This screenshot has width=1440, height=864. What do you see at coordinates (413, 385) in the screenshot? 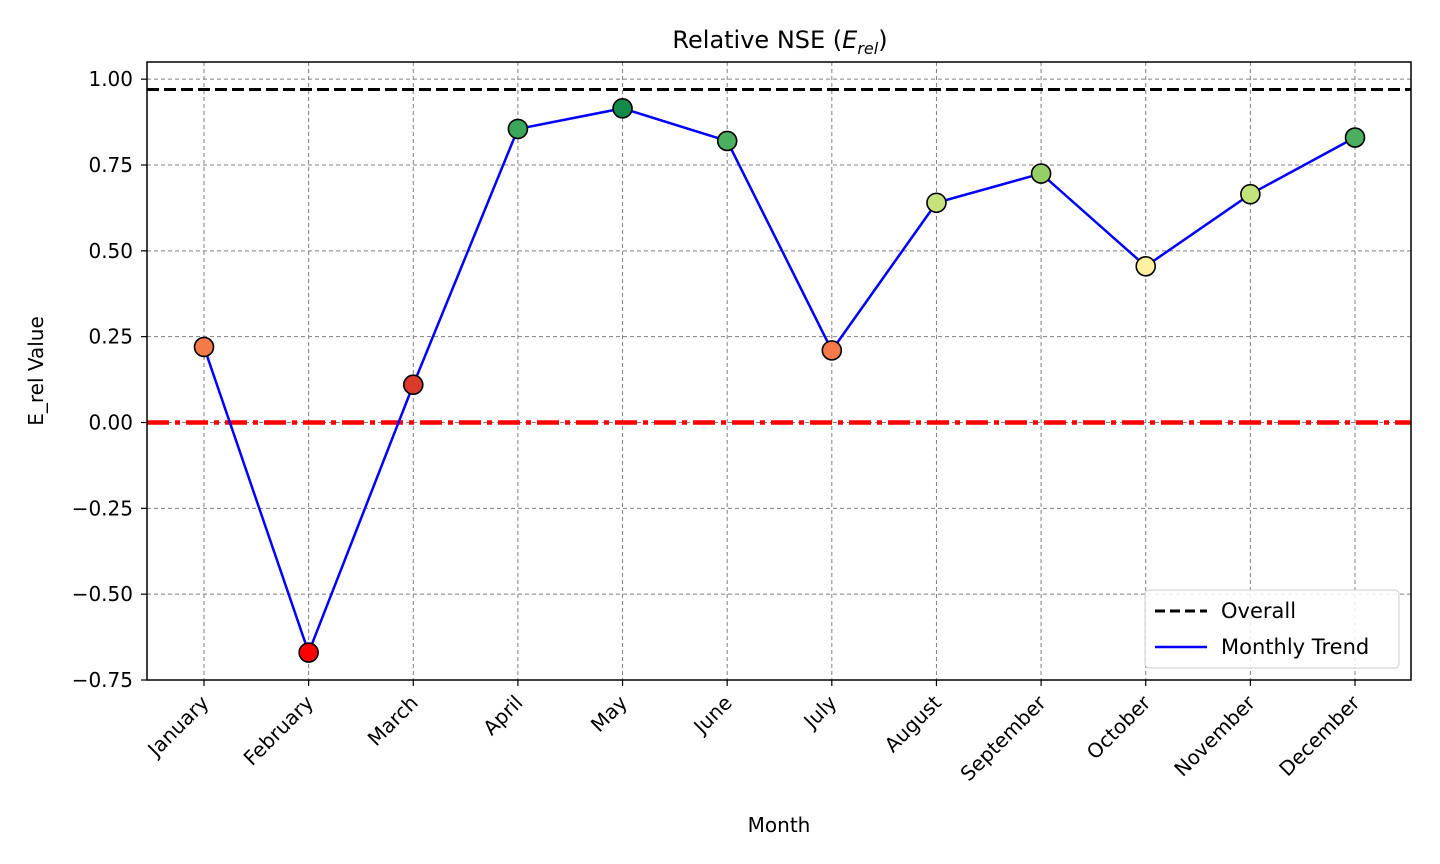
I see `data-point-march` at bounding box center [413, 385].